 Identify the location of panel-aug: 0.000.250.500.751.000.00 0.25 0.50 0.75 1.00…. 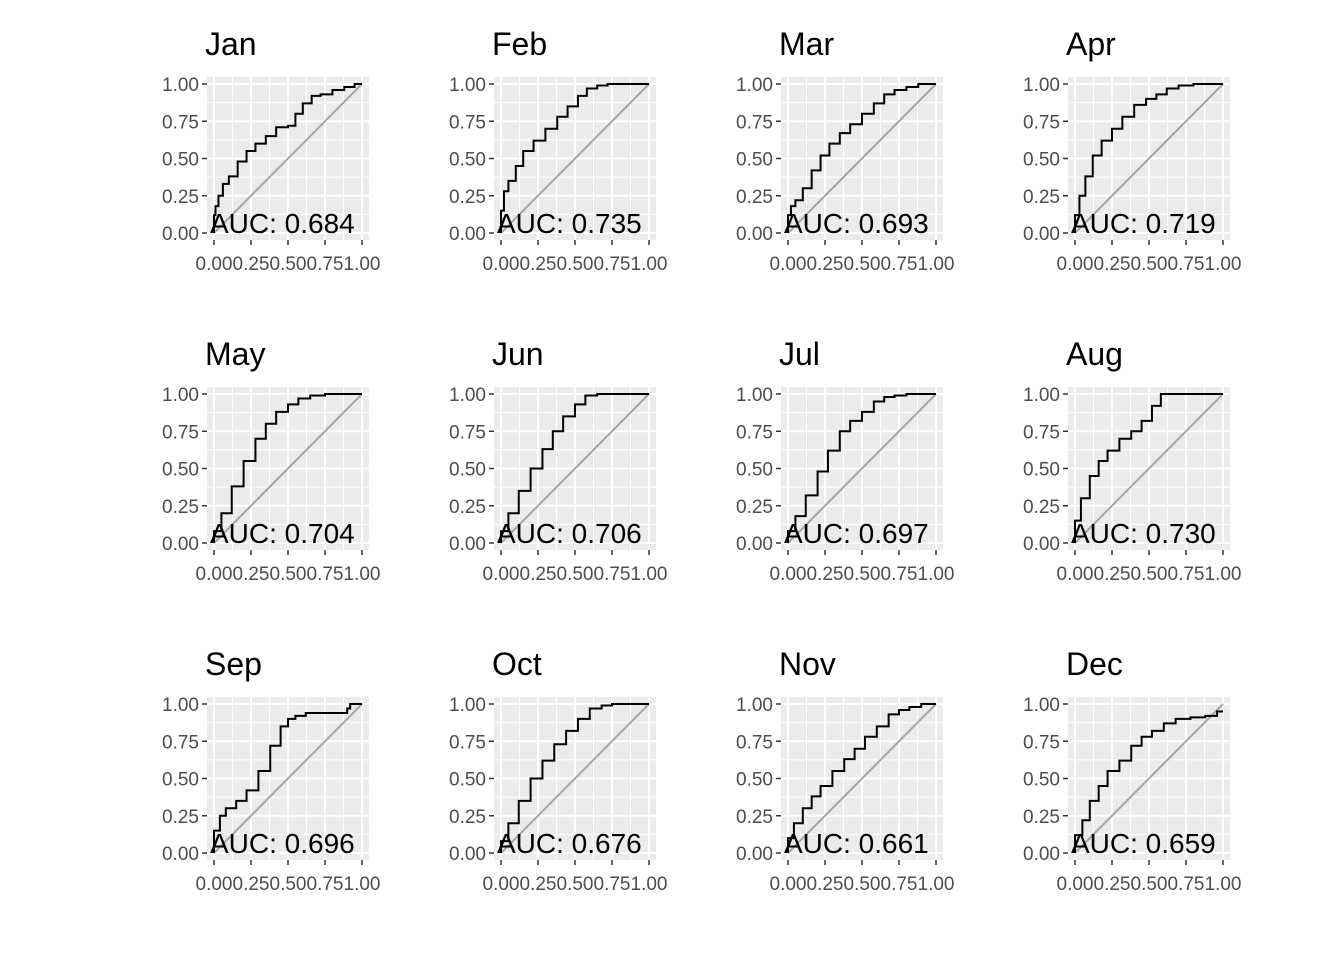
(1132, 460).